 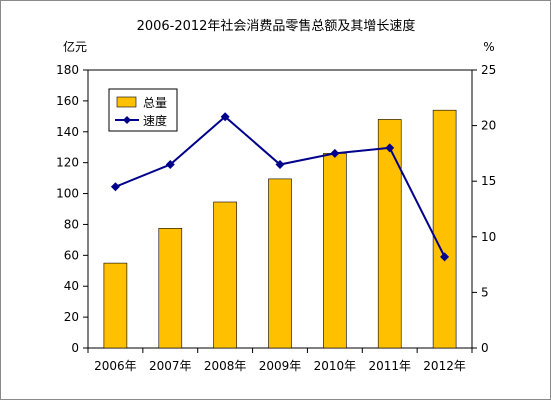 What do you see at coordinates (488, 47) in the screenshot?
I see `right-axis-unit: %` at bounding box center [488, 47].